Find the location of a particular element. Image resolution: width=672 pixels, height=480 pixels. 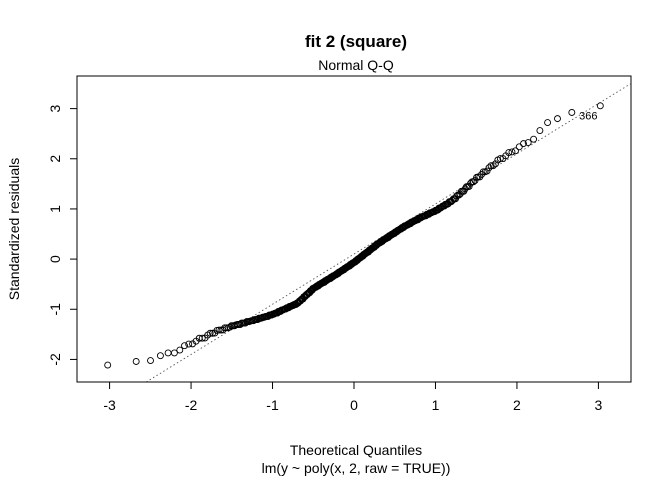

x-tick-label: -3 is located at coordinates (109, 405).